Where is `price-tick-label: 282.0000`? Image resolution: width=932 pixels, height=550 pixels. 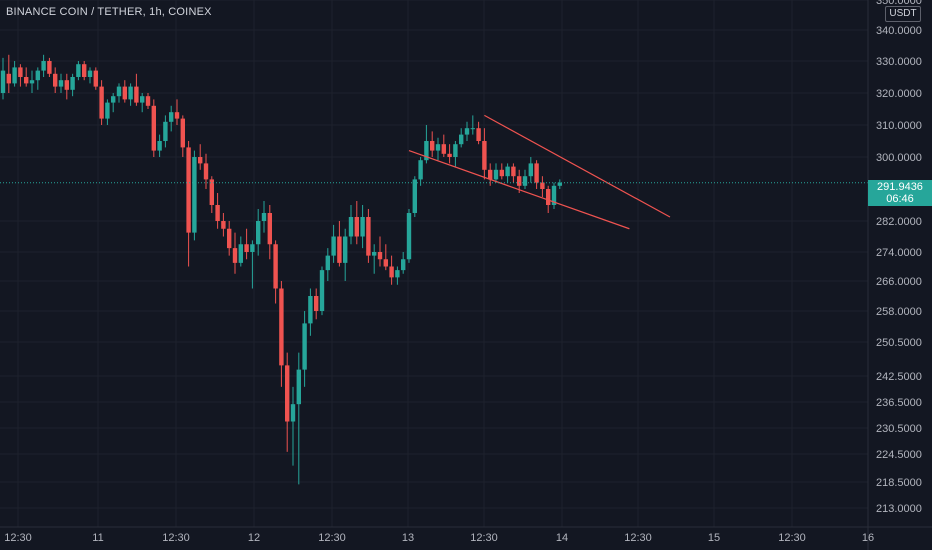 price-tick-label: 282.0000 is located at coordinates (899, 222).